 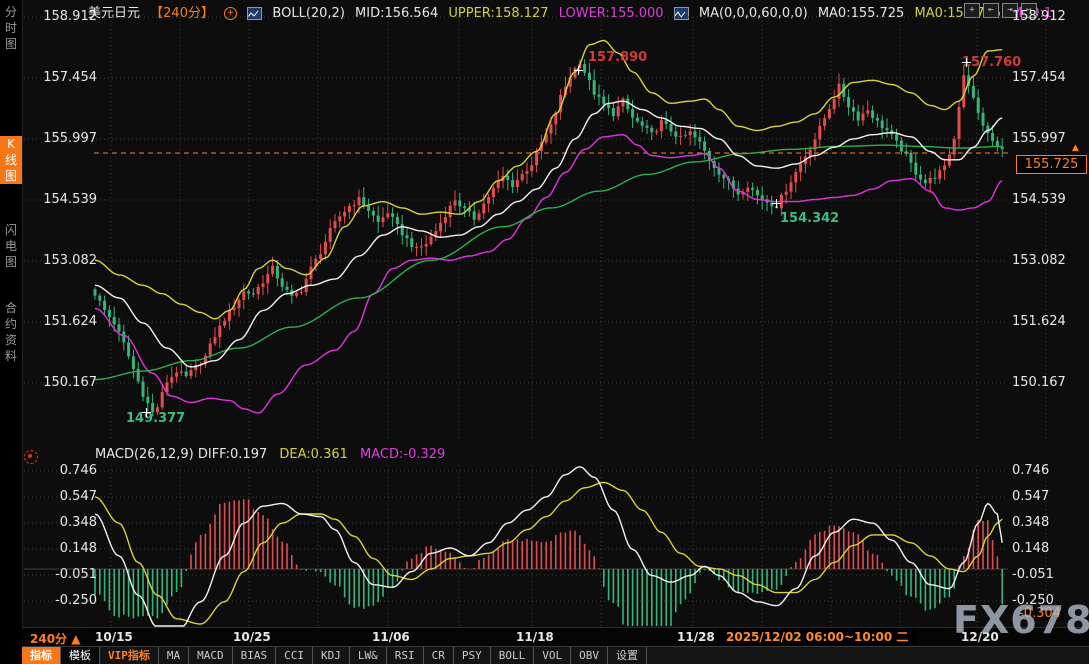 What do you see at coordinates (403, 454) in the screenshot?
I see `macd-value: MACD:-0.329` at bounding box center [403, 454].